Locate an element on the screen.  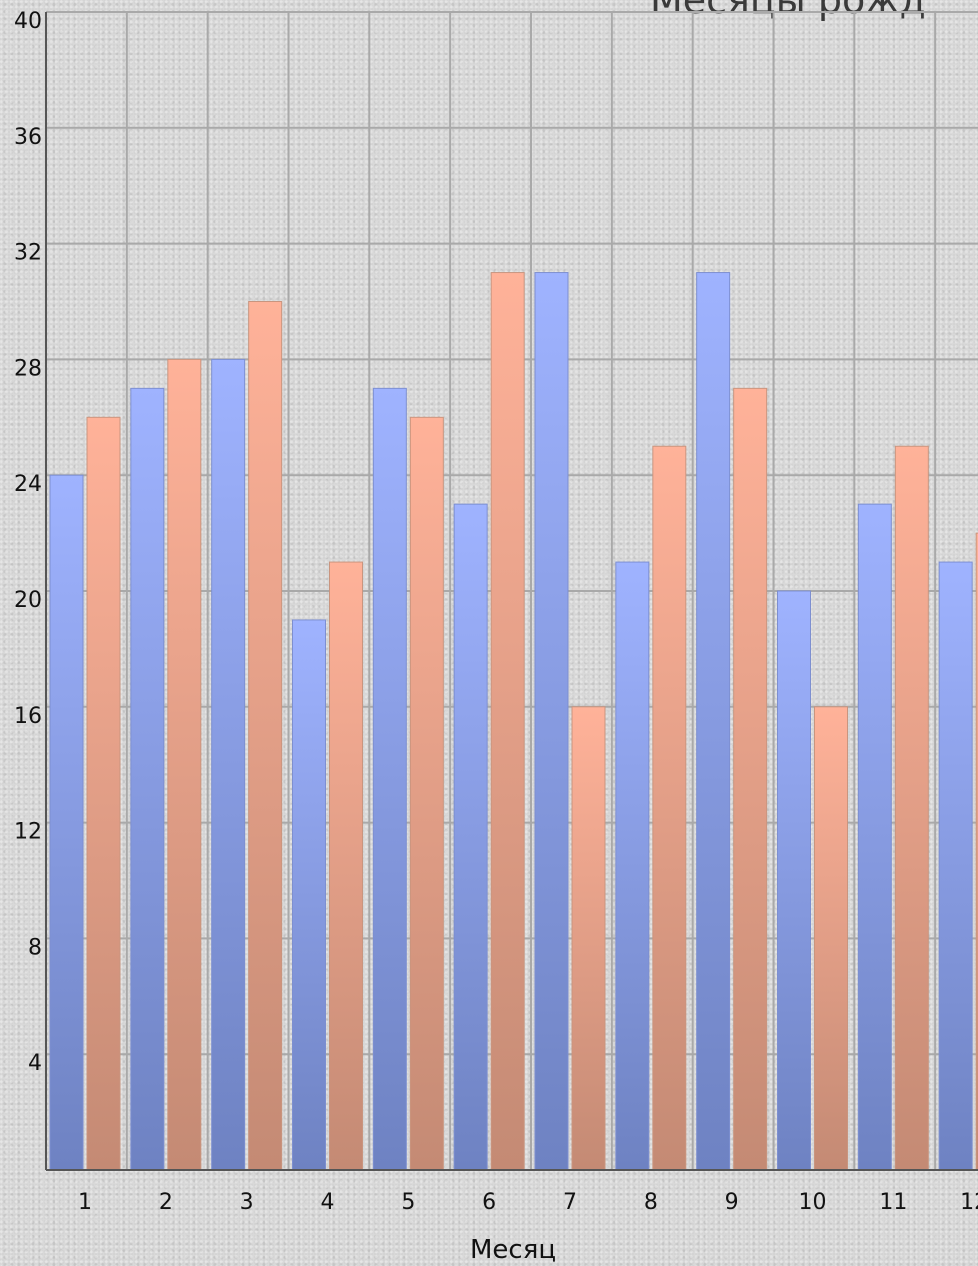
x-axis-label: Месяц is located at coordinates (513, 1250).